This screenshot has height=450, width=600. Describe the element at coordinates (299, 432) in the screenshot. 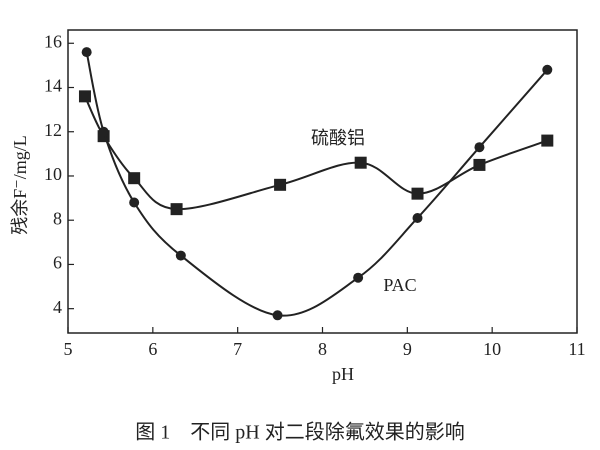

I see `caption: 图 1 不同 pH 对二段除氟效果的影响` at that location.